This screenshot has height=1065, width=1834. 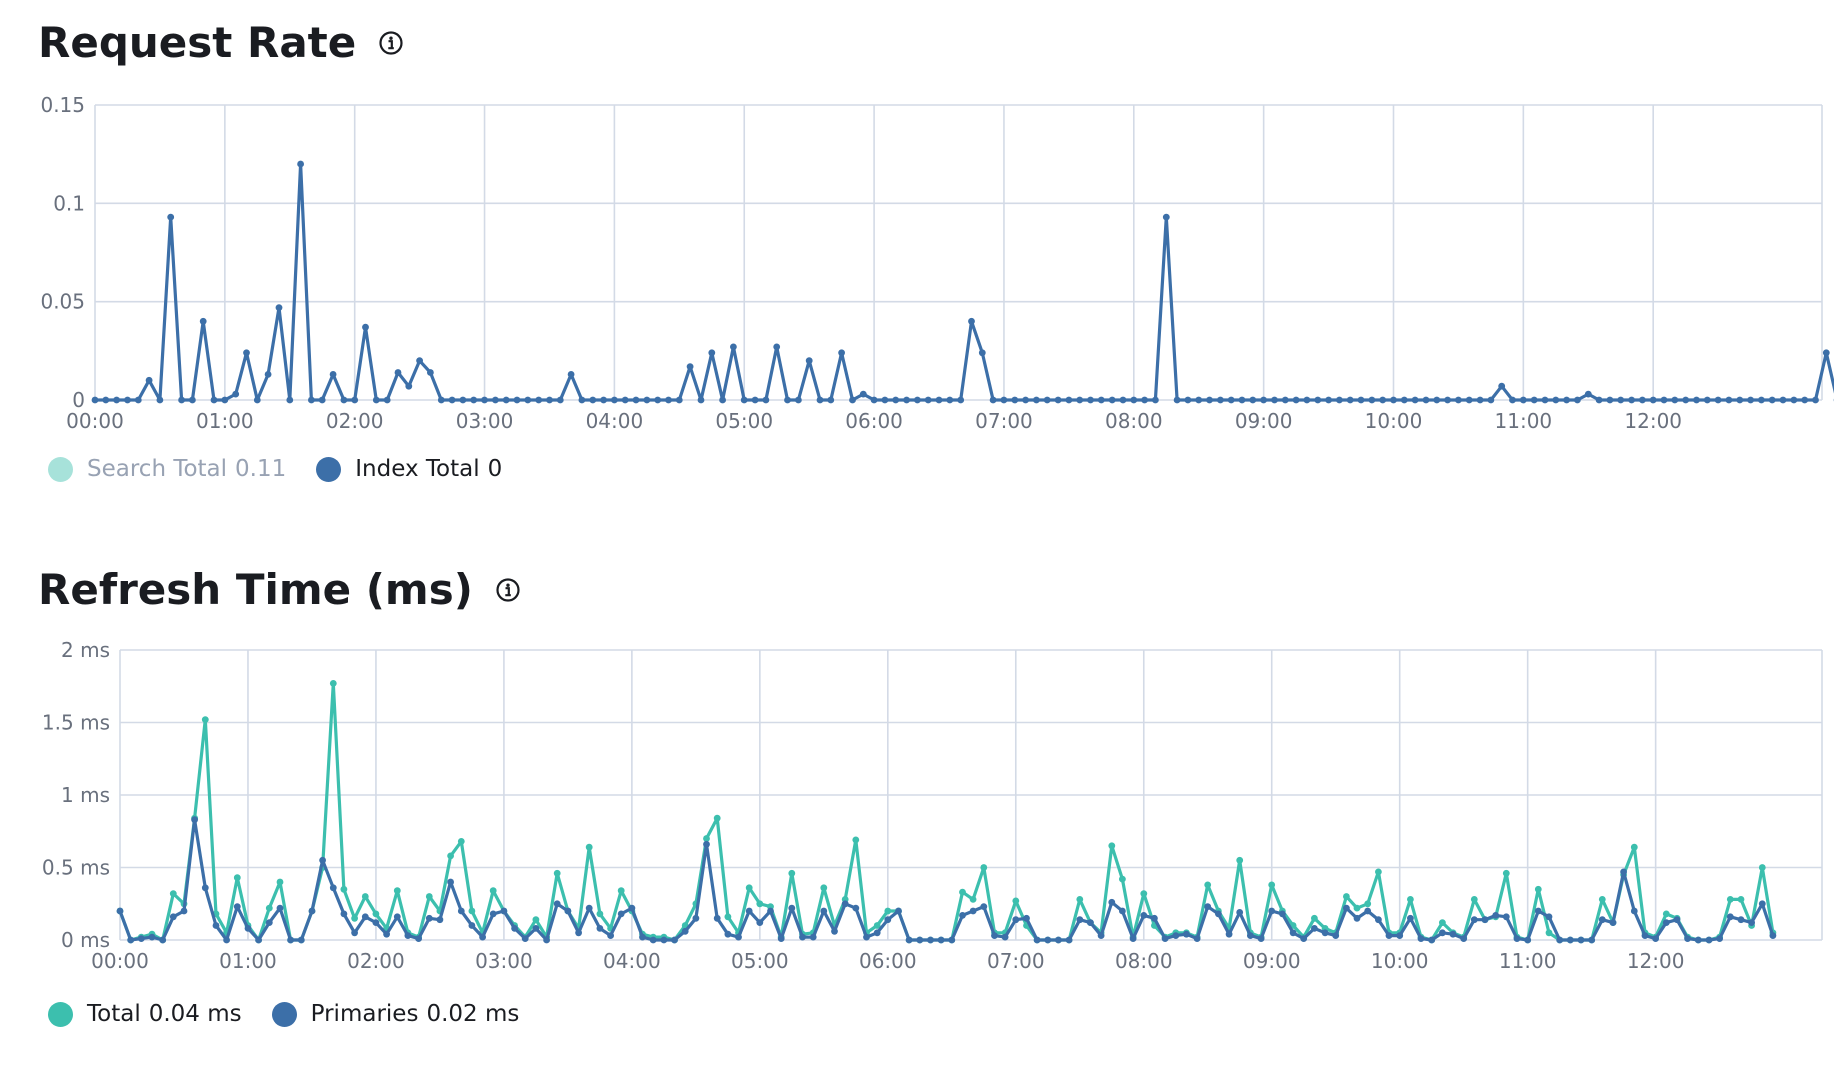 What do you see at coordinates (114, 1014) in the screenshot?
I see `legend-label: Total` at bounding box center [114, 1014].